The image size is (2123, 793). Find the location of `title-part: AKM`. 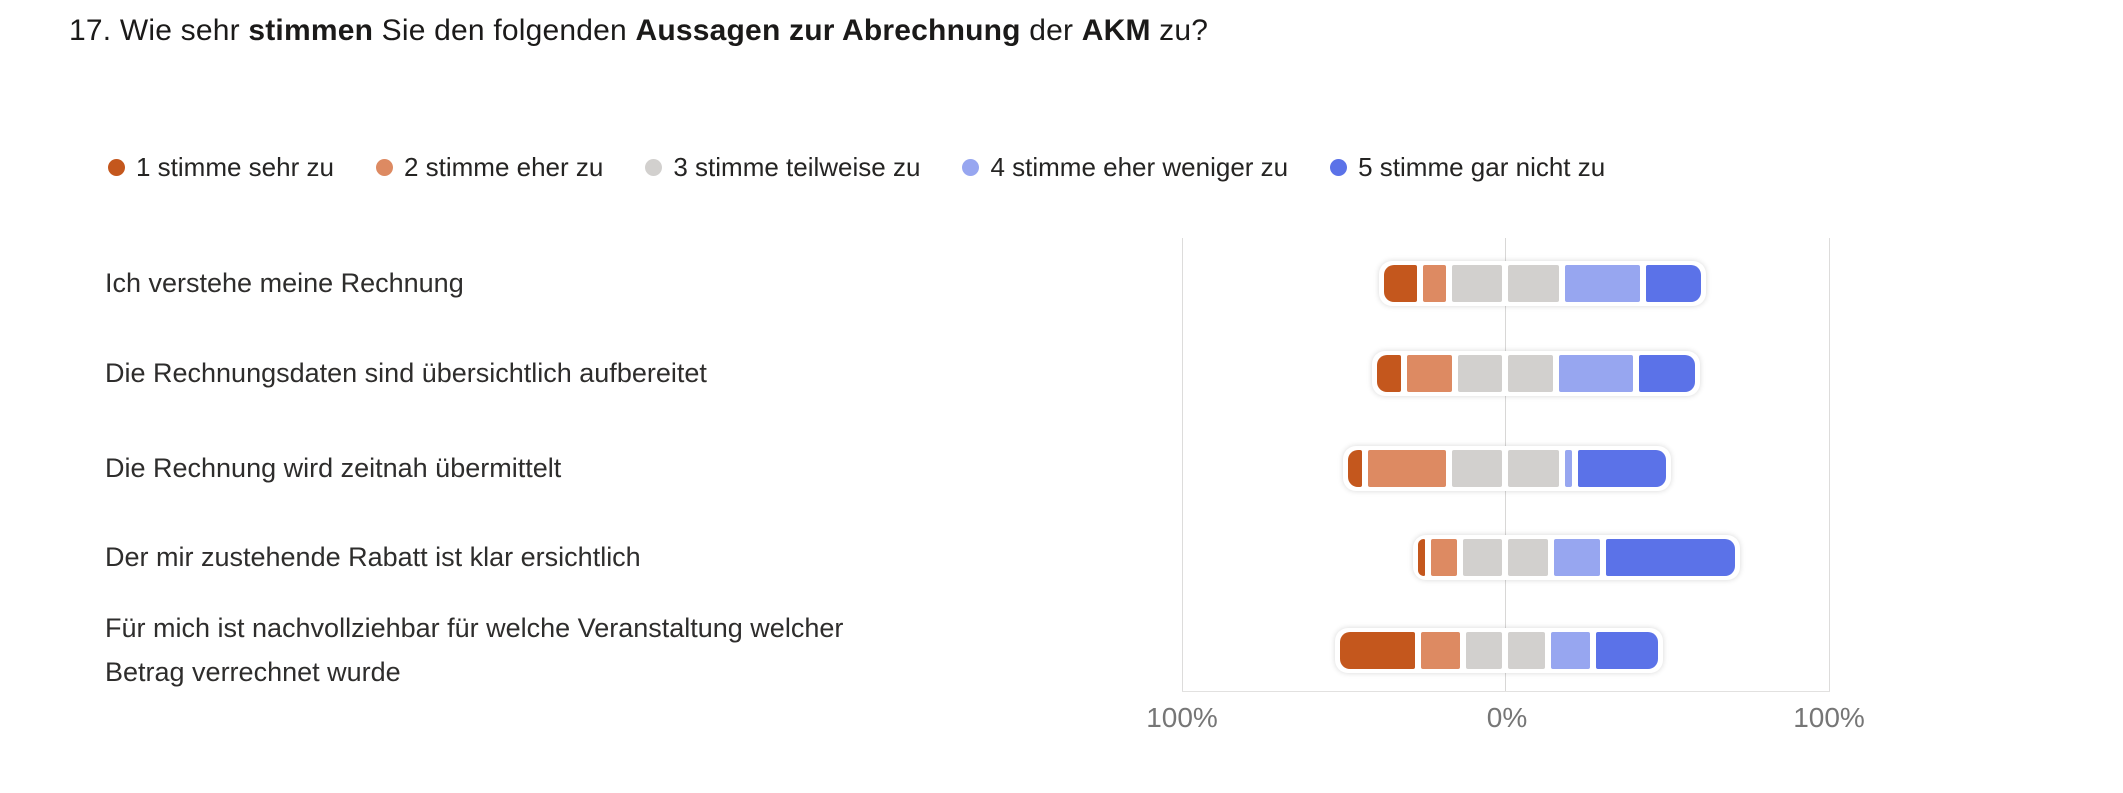

title-part: AKM is located at coordinates (1116, 30).